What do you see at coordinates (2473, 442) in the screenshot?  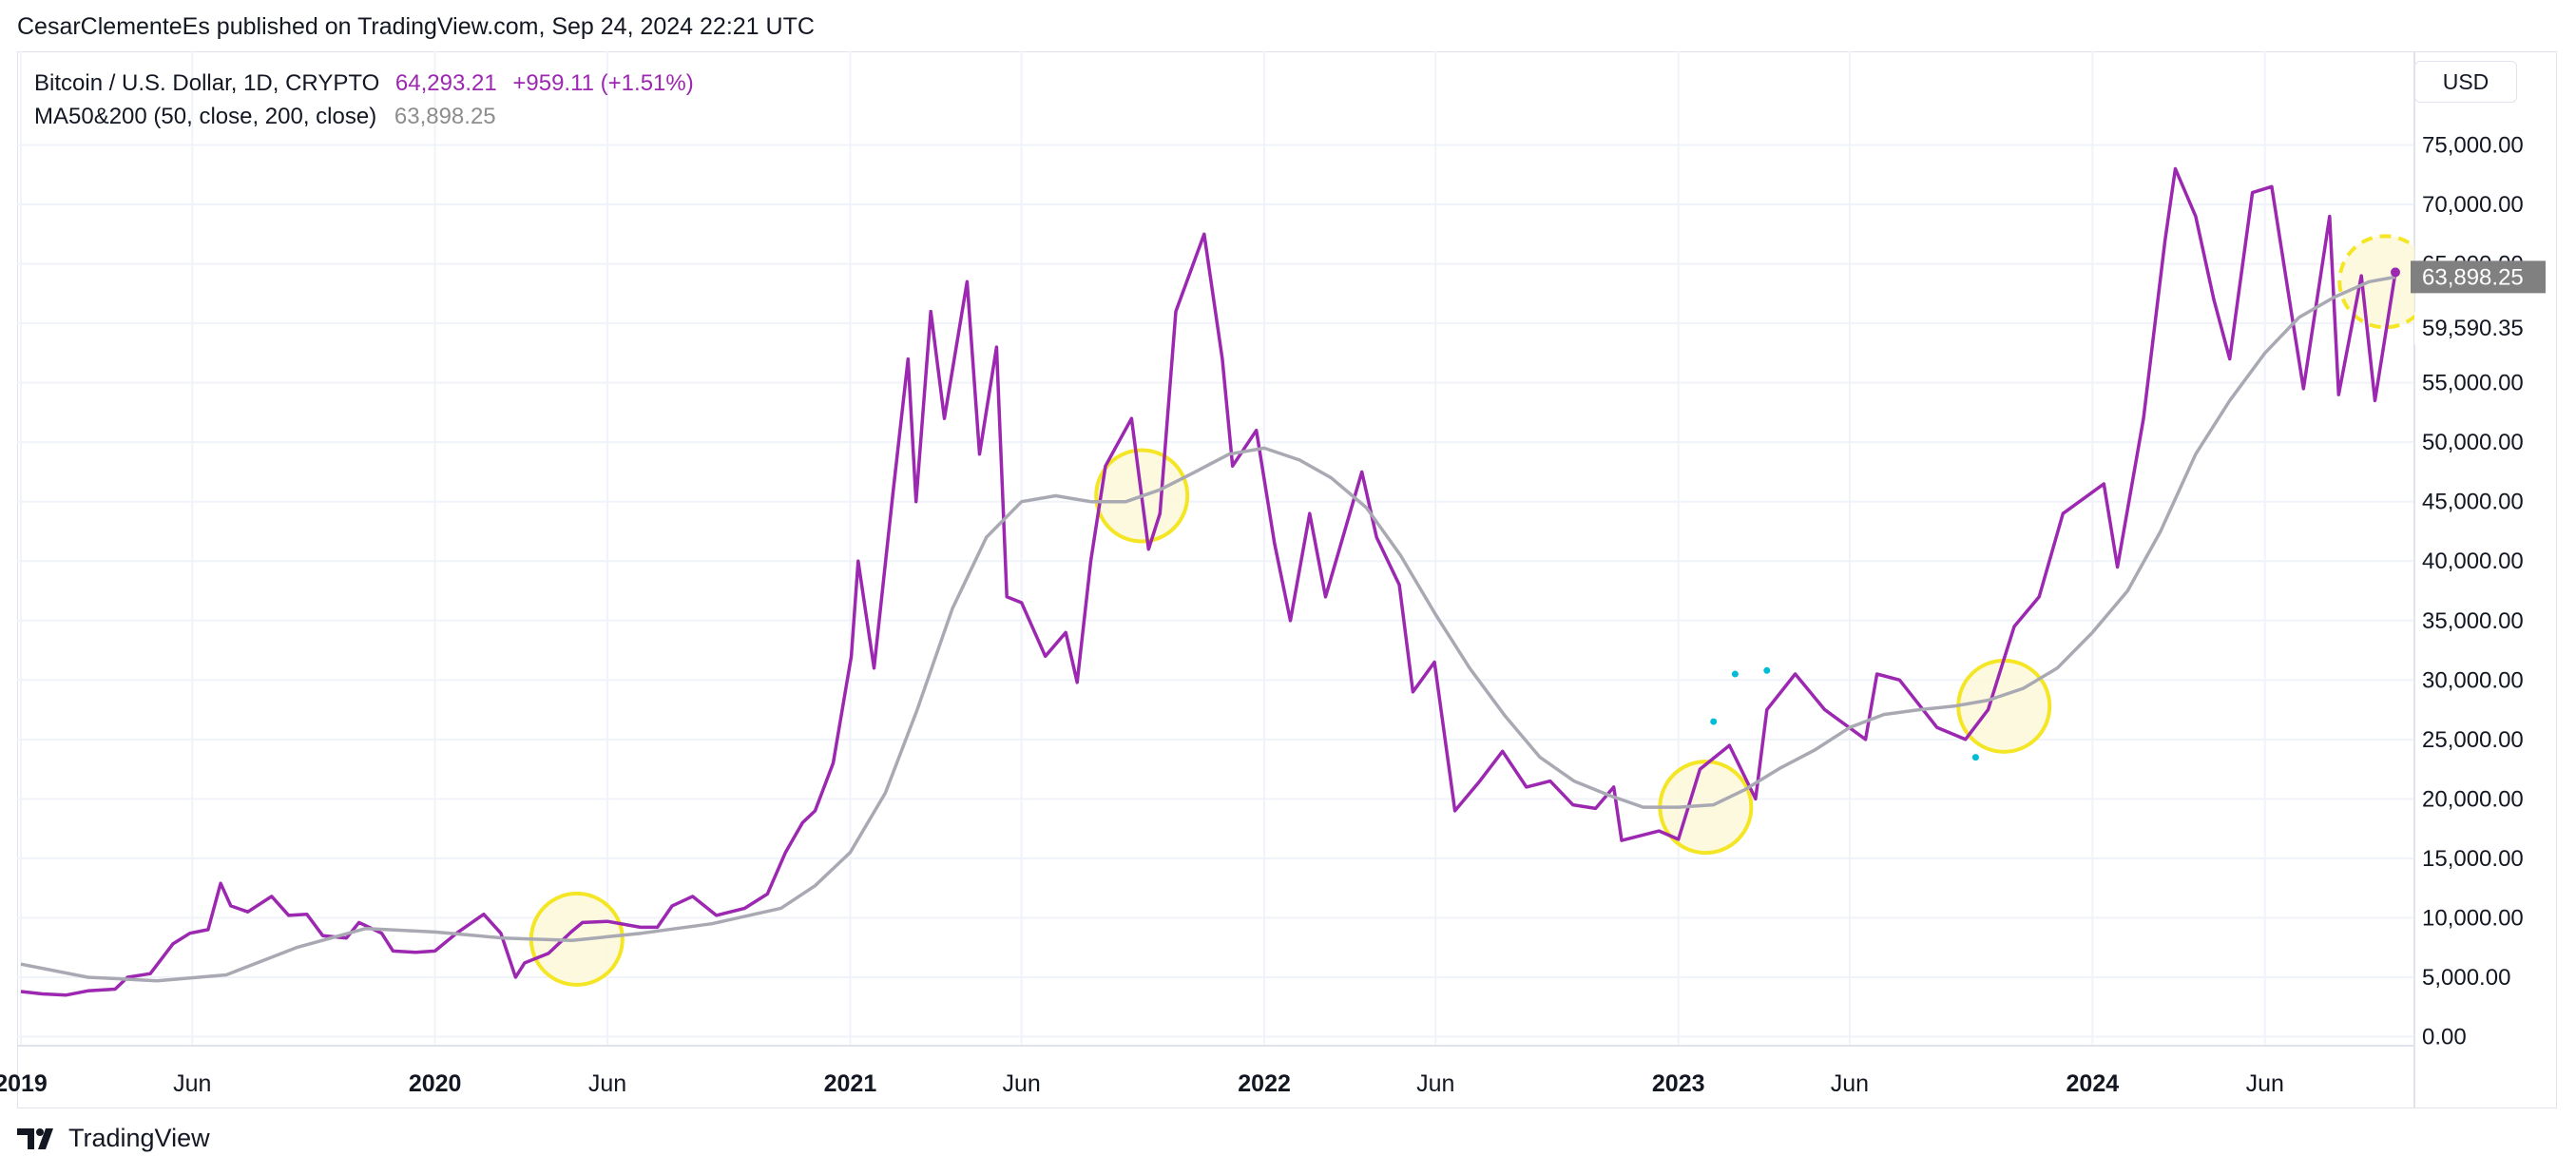 I see `y-tick-label: 50,000.00` at bounding box center [2473, 442].